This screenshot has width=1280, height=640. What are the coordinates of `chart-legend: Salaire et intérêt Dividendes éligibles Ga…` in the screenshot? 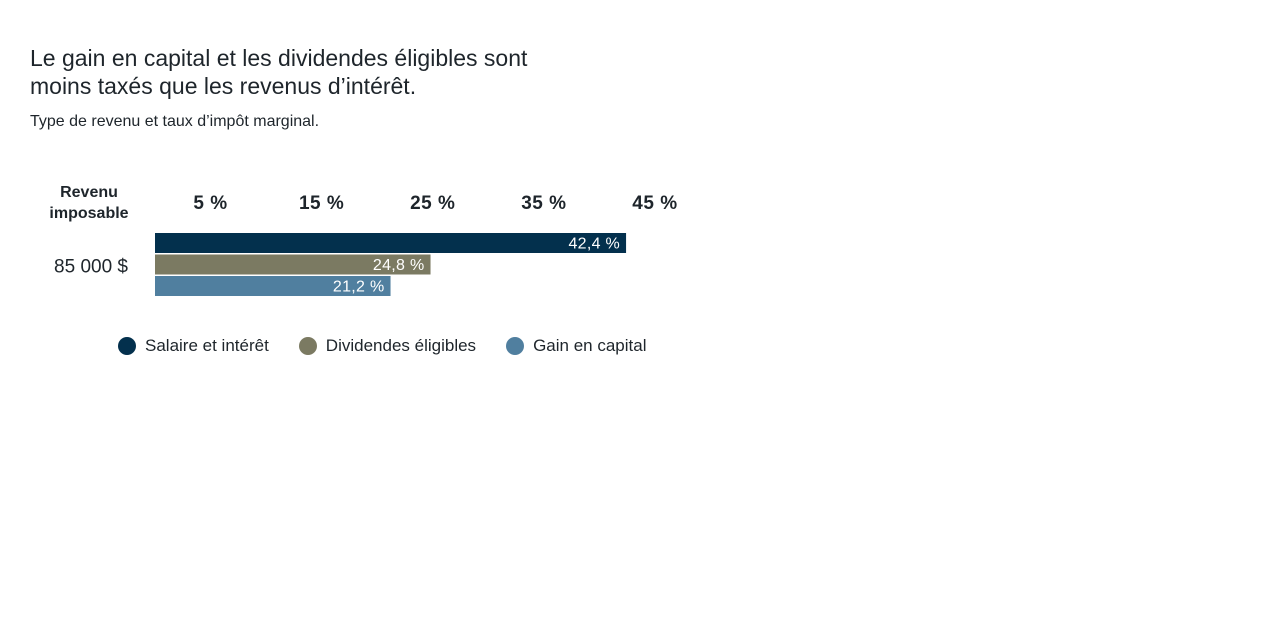 It's located at (397, 346).